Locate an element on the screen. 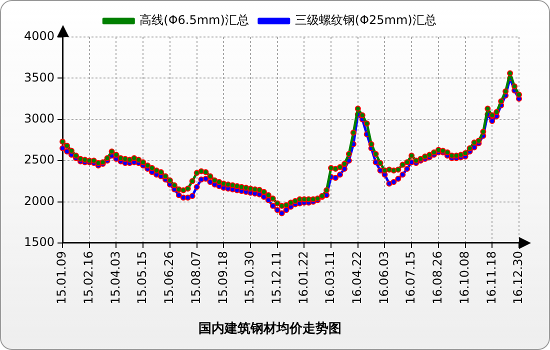  x-tick-label: 16.07.15 is located at coordinates (411, 277).